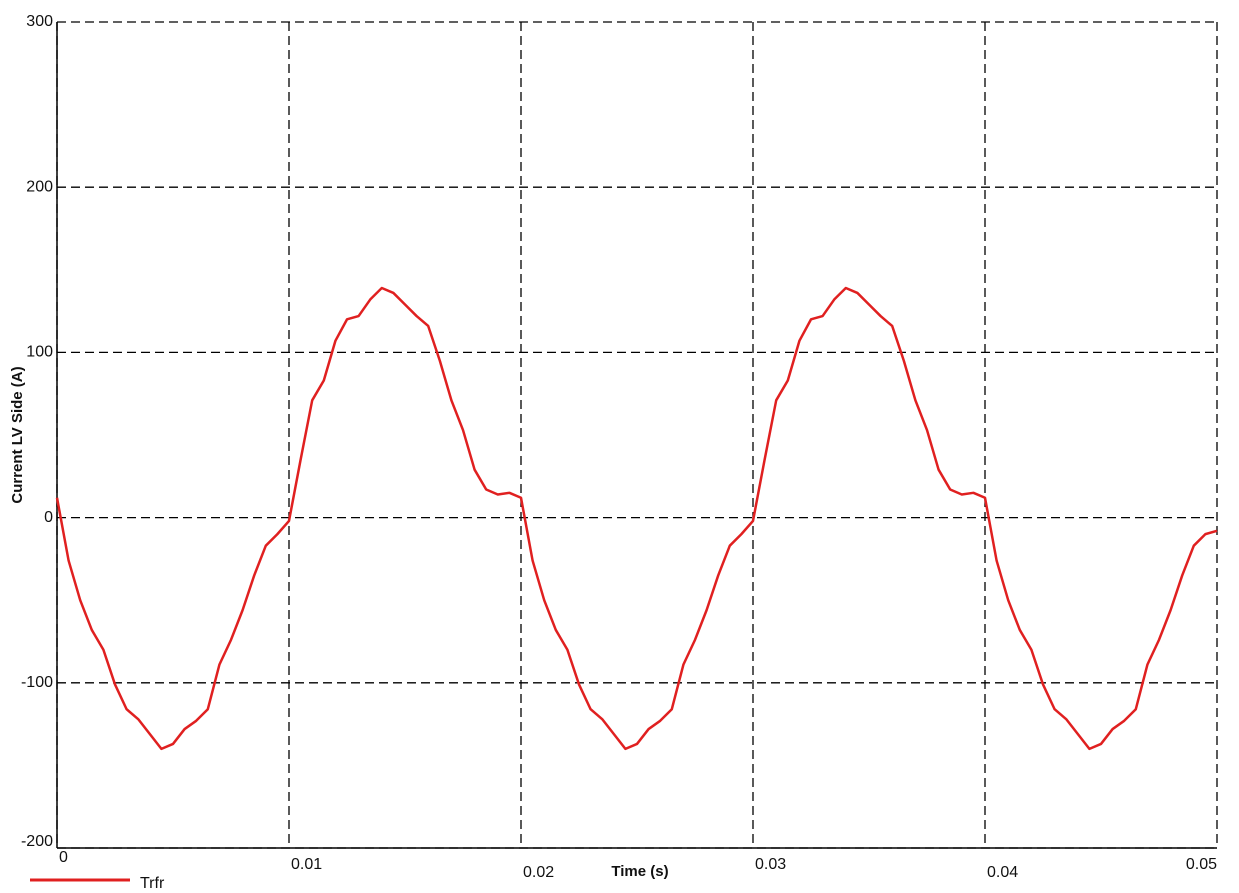 Image resolution: width=1239 pixels, height=893 pixels. What do you see at coordinates (39, 21) in the screenshot?
I see `y-tick-label: 300` at bounding box center [39, 21].